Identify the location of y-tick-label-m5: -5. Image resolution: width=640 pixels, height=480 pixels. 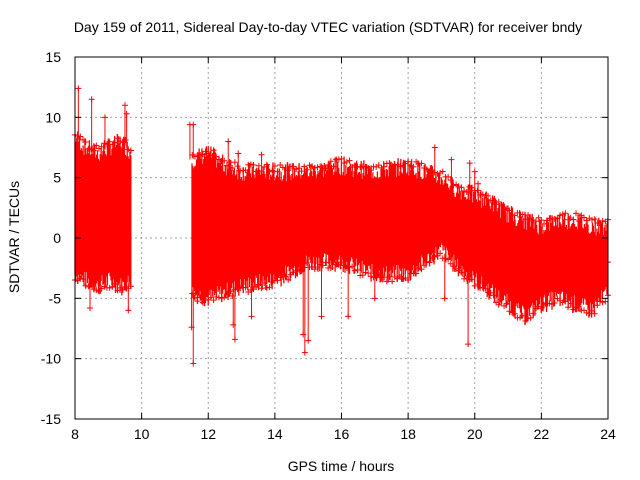
(55, 298).